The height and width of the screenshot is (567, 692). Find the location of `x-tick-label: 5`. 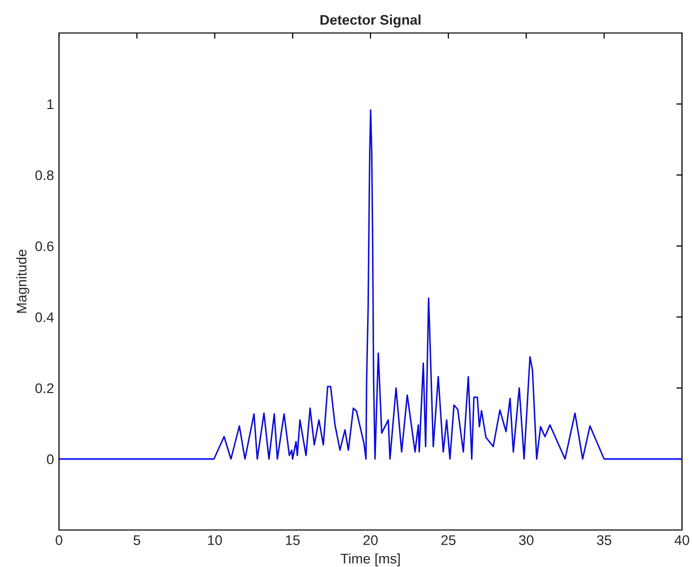

x-tick-label: 5 is located at coordinates (137, 540).